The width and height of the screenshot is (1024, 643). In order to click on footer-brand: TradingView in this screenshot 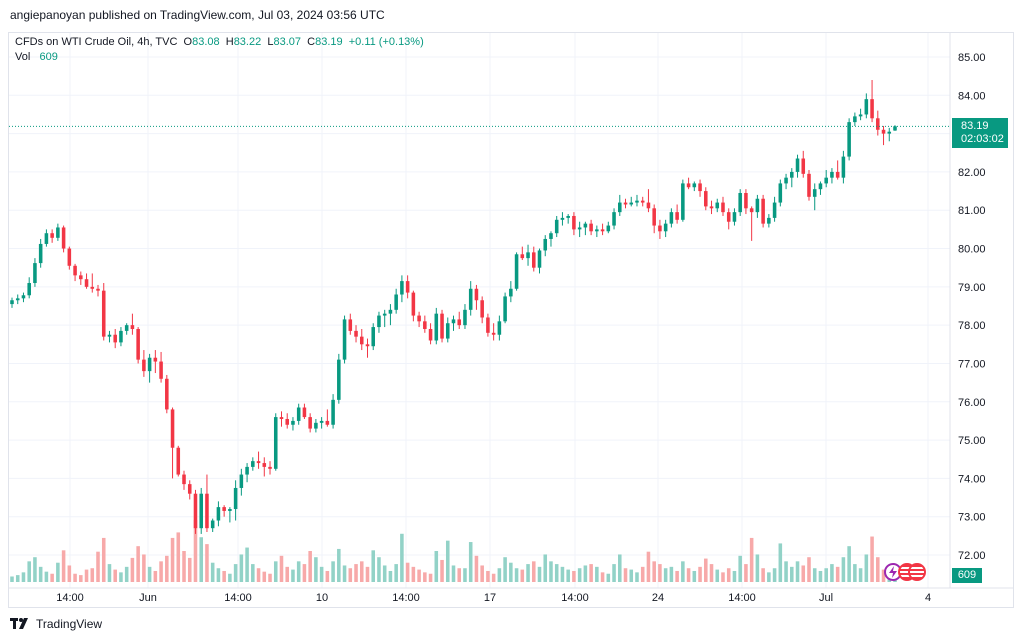, I will do `click(56, 624)`.